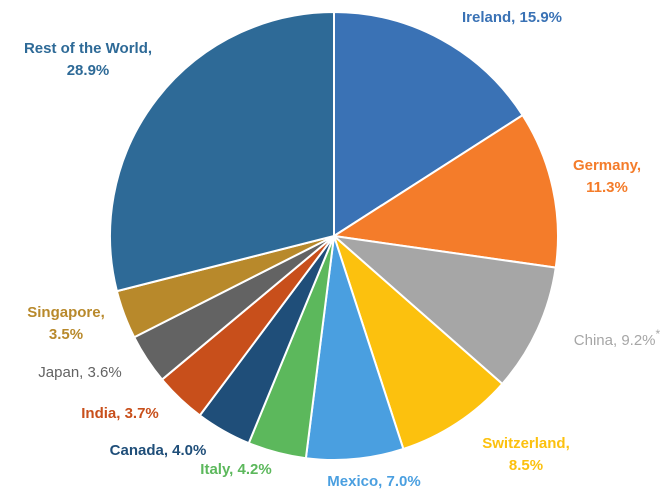 This screenshot has width=670, height=504. Describe the element at coordinates (158, 450) in the screenshot. I see `pie-label-canada: Canada, 4.0%` at that location.